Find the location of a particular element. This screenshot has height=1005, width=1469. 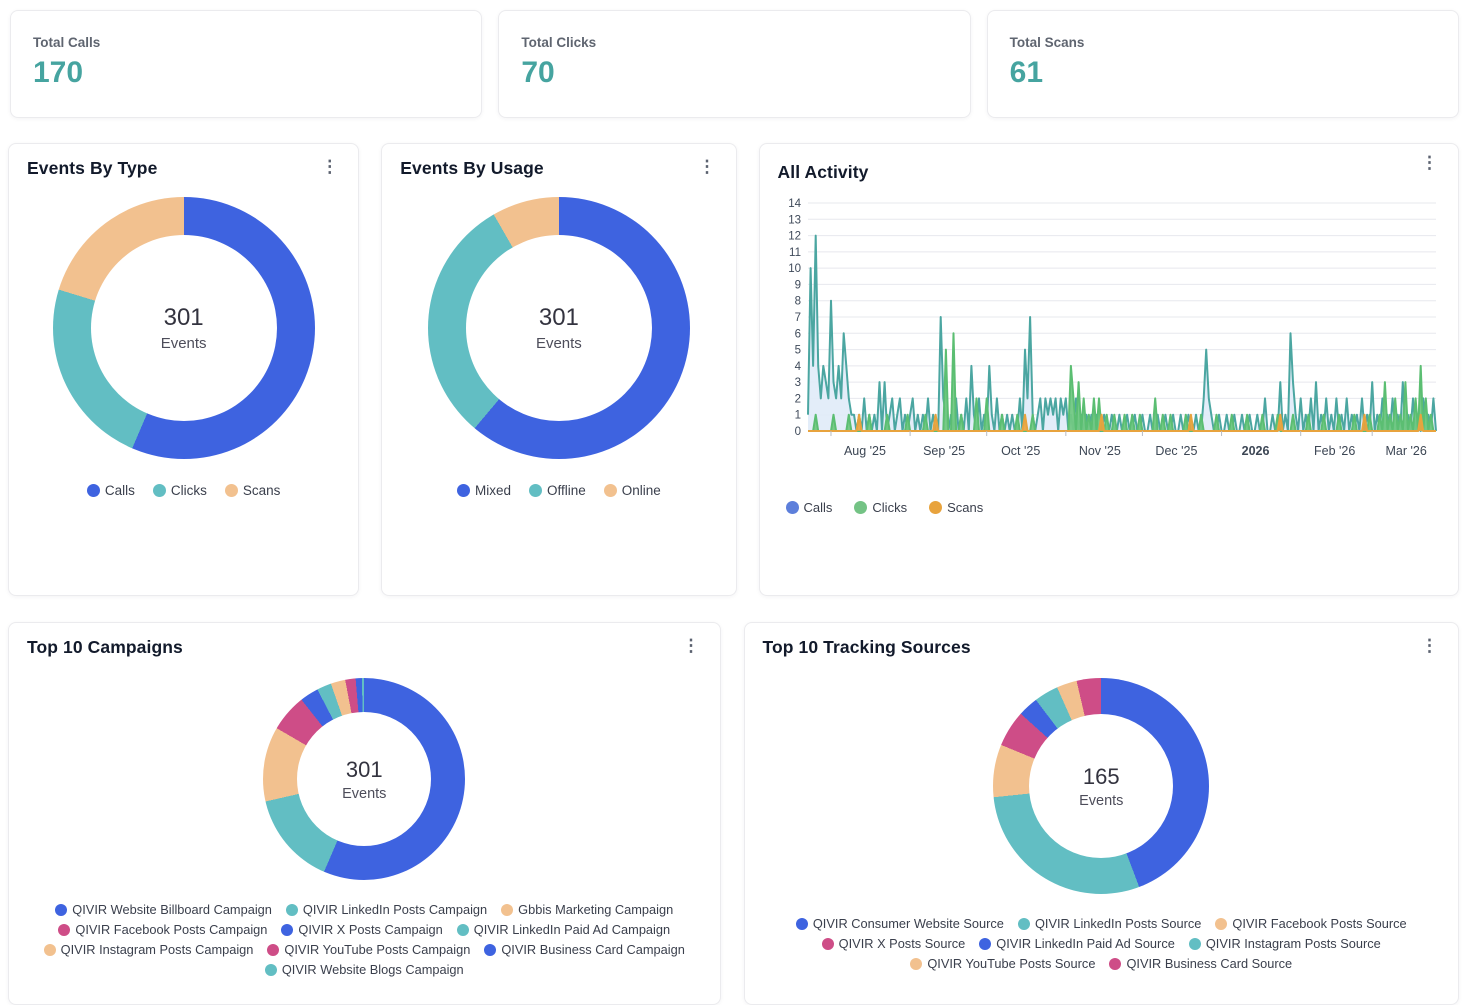

card-title: Events By Type is located at coordinates (92, 168).